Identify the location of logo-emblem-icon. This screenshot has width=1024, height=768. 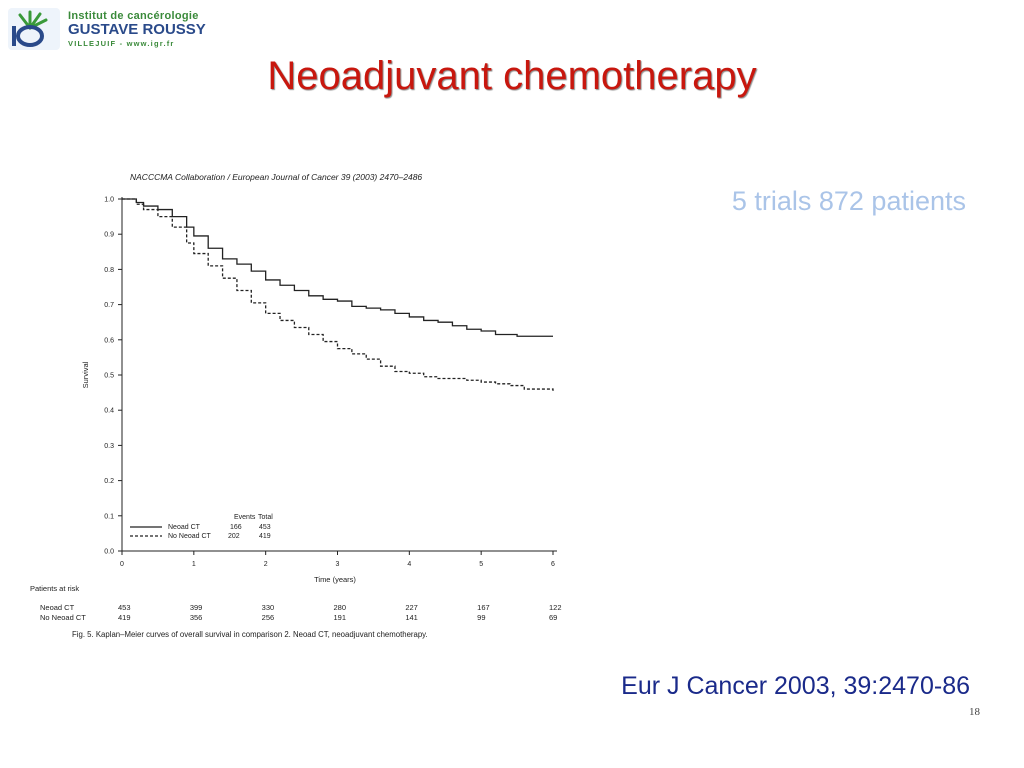
(34, 29).